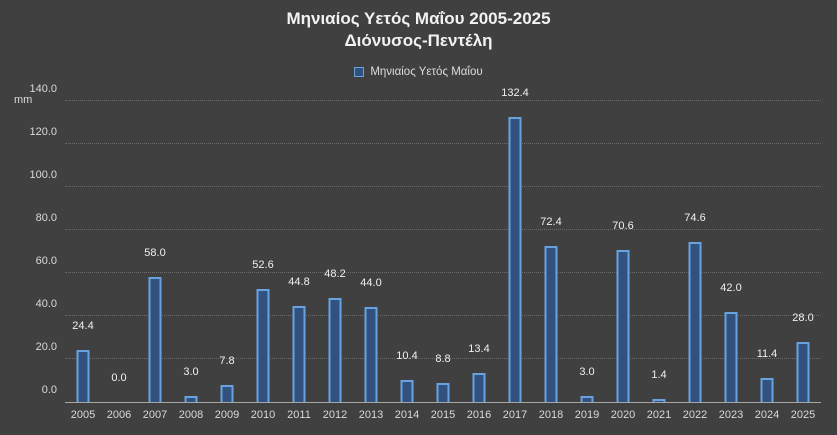 This screenshot has height=435, width=837. What do you see at coordinates (155, 253) in the screenshot?
I see `bar-value-label: 58.0` at bounding box center [155, 253].